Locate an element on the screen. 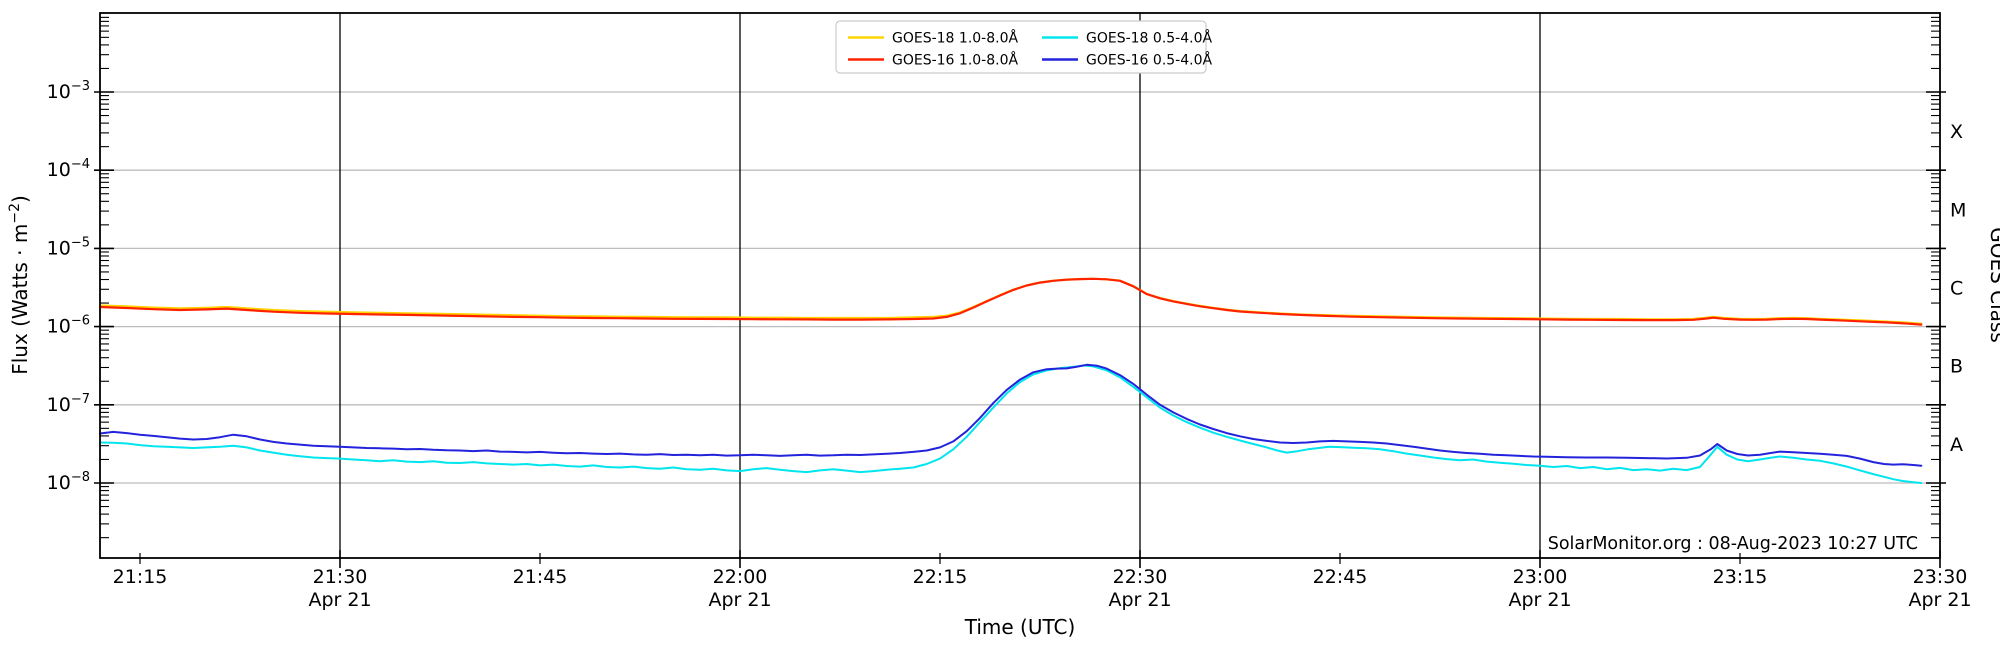 The height and width of the screenshot is (650, 2000). legend-entry: GOES-16 0.5-4.0Å is located at coordinates (1127, 60).